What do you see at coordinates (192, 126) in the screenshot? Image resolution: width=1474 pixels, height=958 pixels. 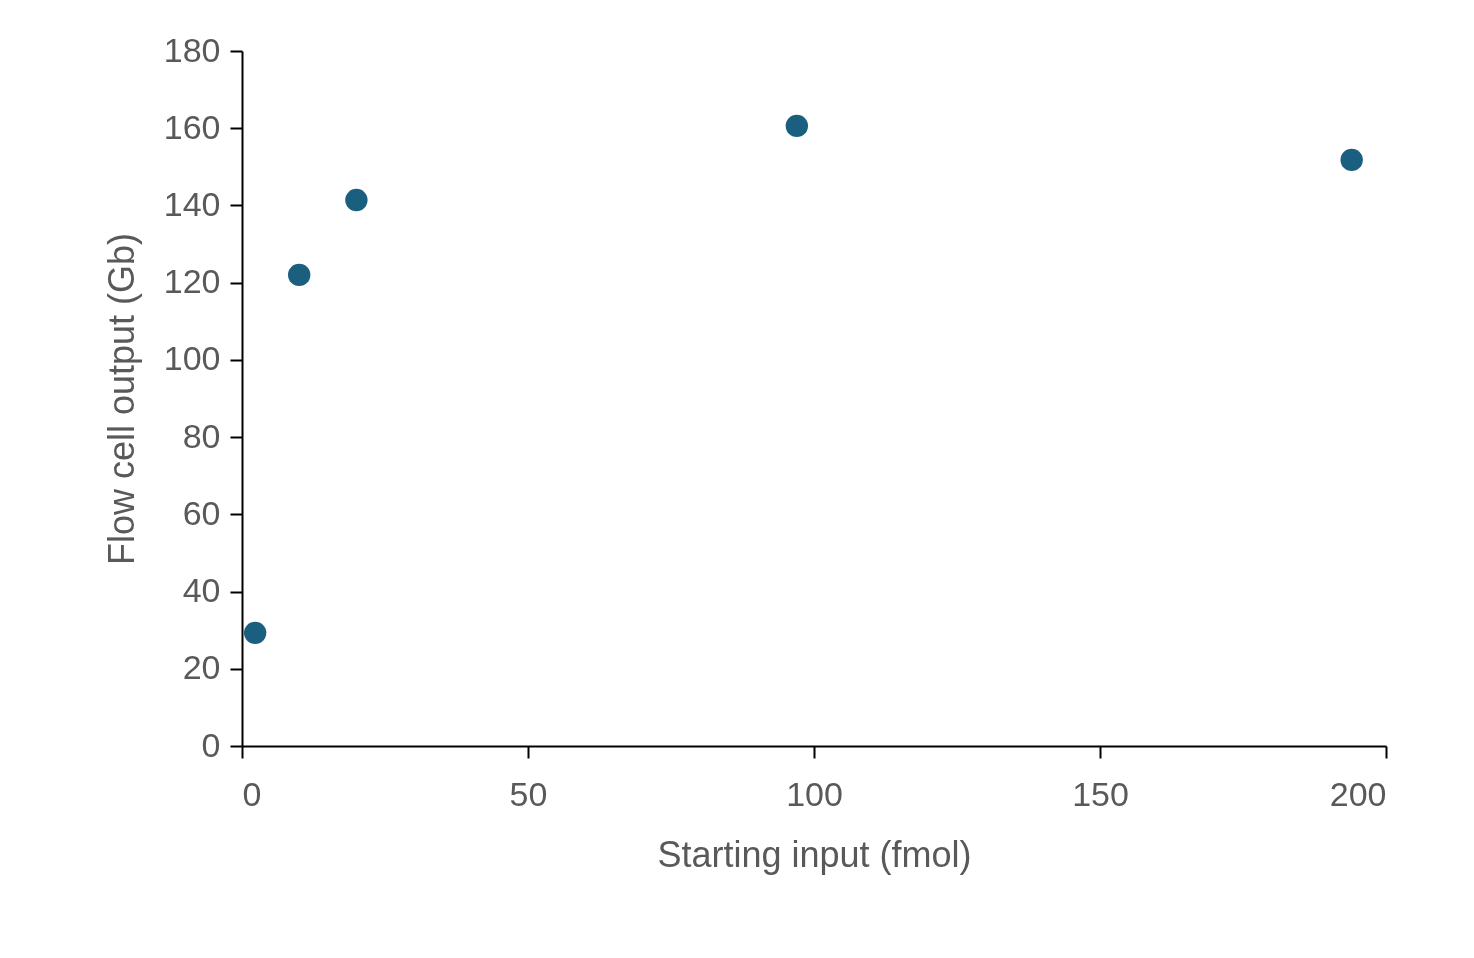 I see `y-tick-label: 160` at bounding box center [192, 126].